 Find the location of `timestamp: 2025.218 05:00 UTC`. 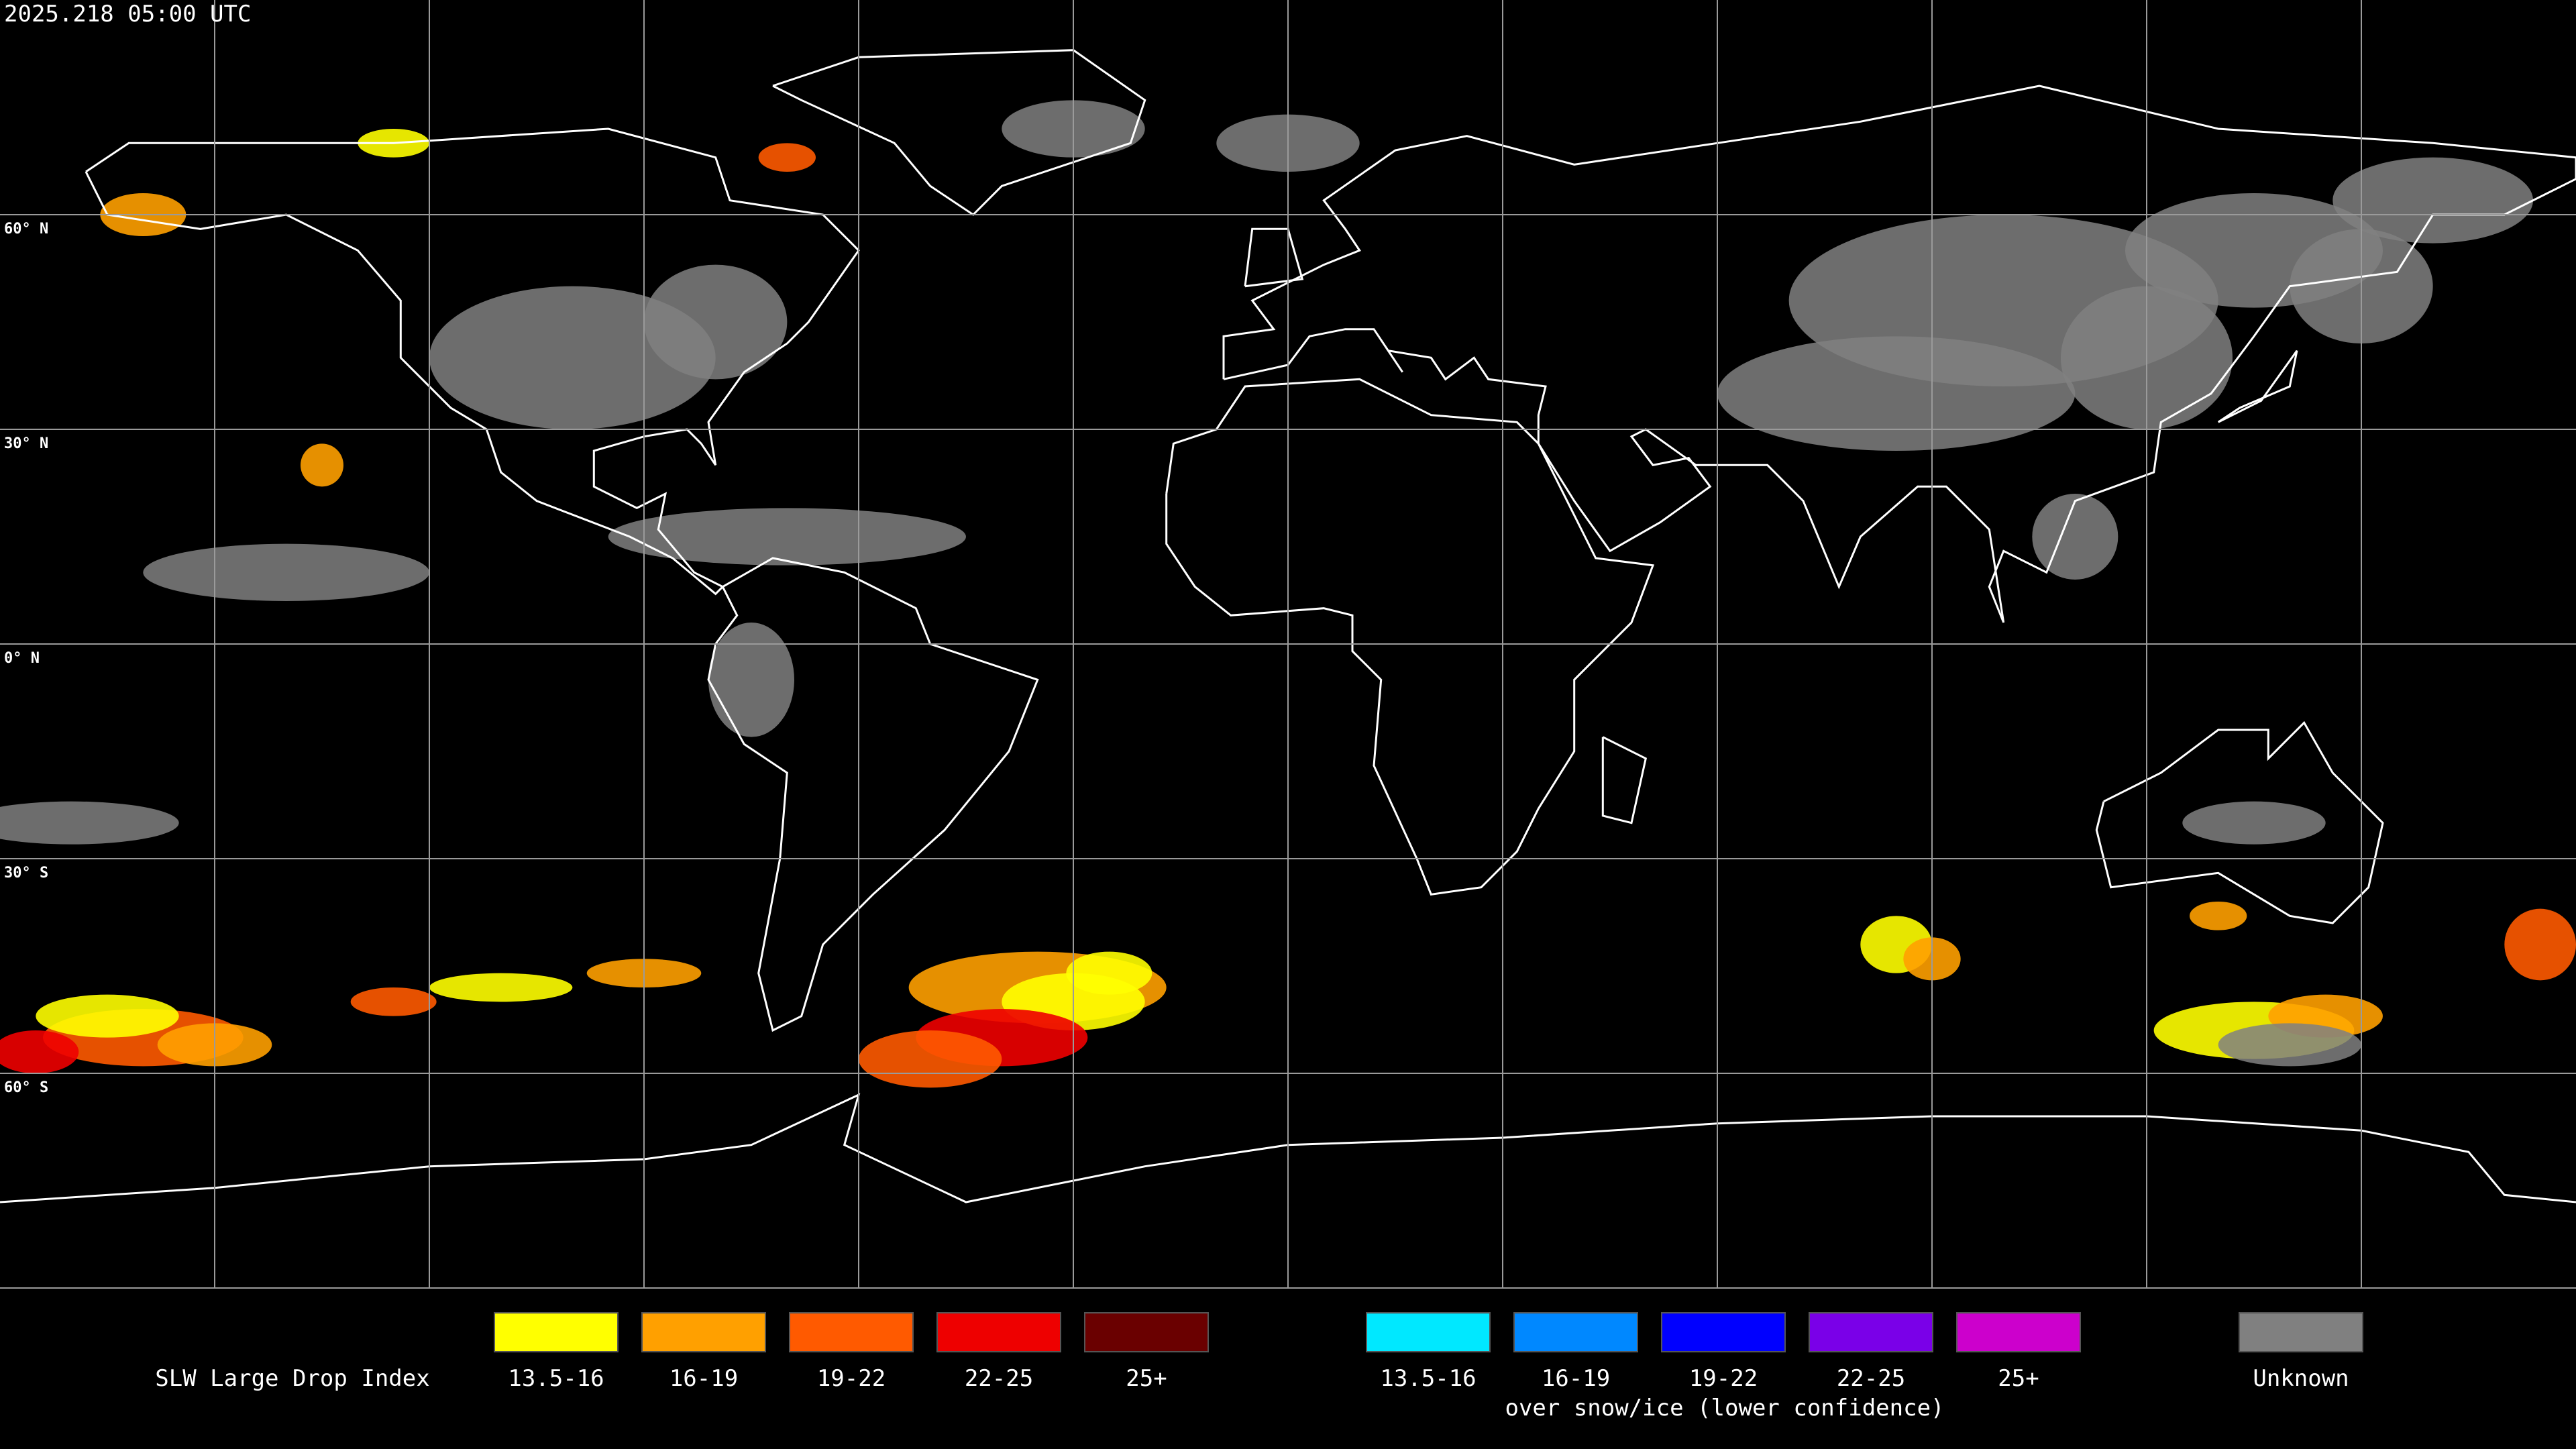

timestamp: 2025.218 05:00 UTC is located at coordinates (127, 14).